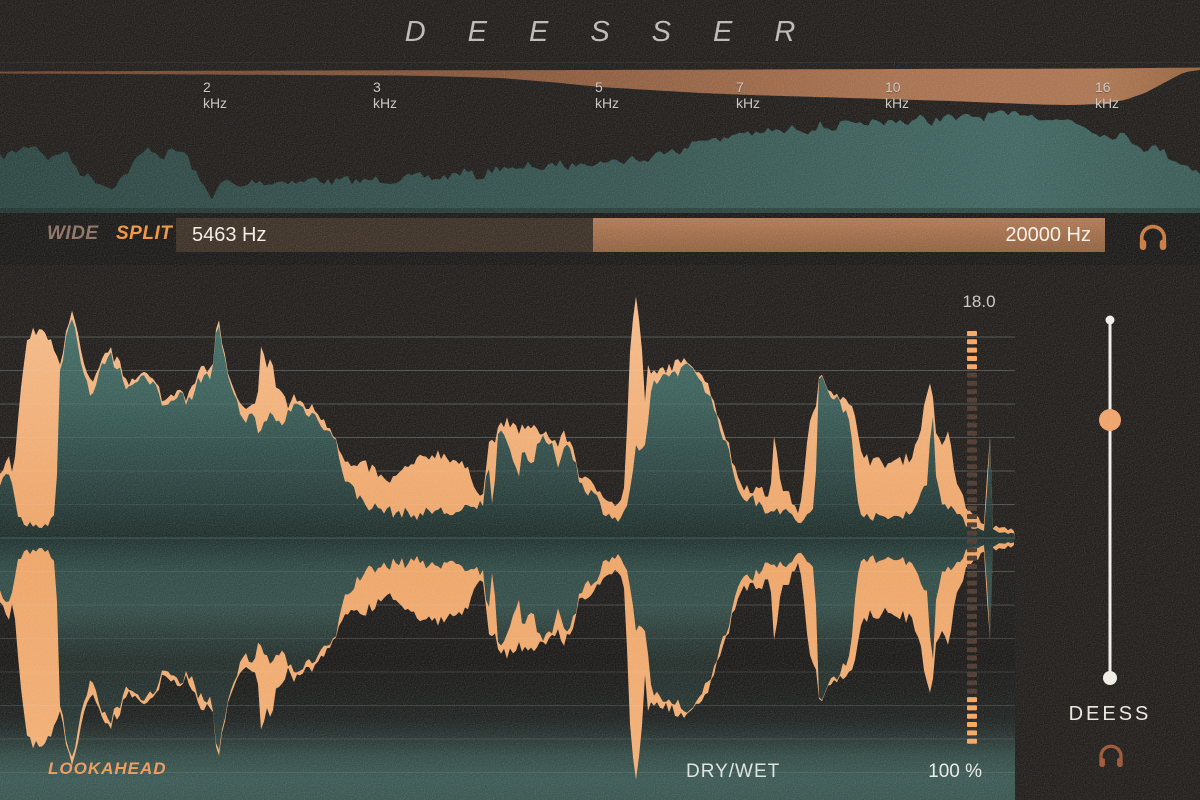  What do you see at coordinates (1048, 235) in the screenshot?
I see `crossover-high-value: 20000 Hz` at bounding box center [1048, 235].